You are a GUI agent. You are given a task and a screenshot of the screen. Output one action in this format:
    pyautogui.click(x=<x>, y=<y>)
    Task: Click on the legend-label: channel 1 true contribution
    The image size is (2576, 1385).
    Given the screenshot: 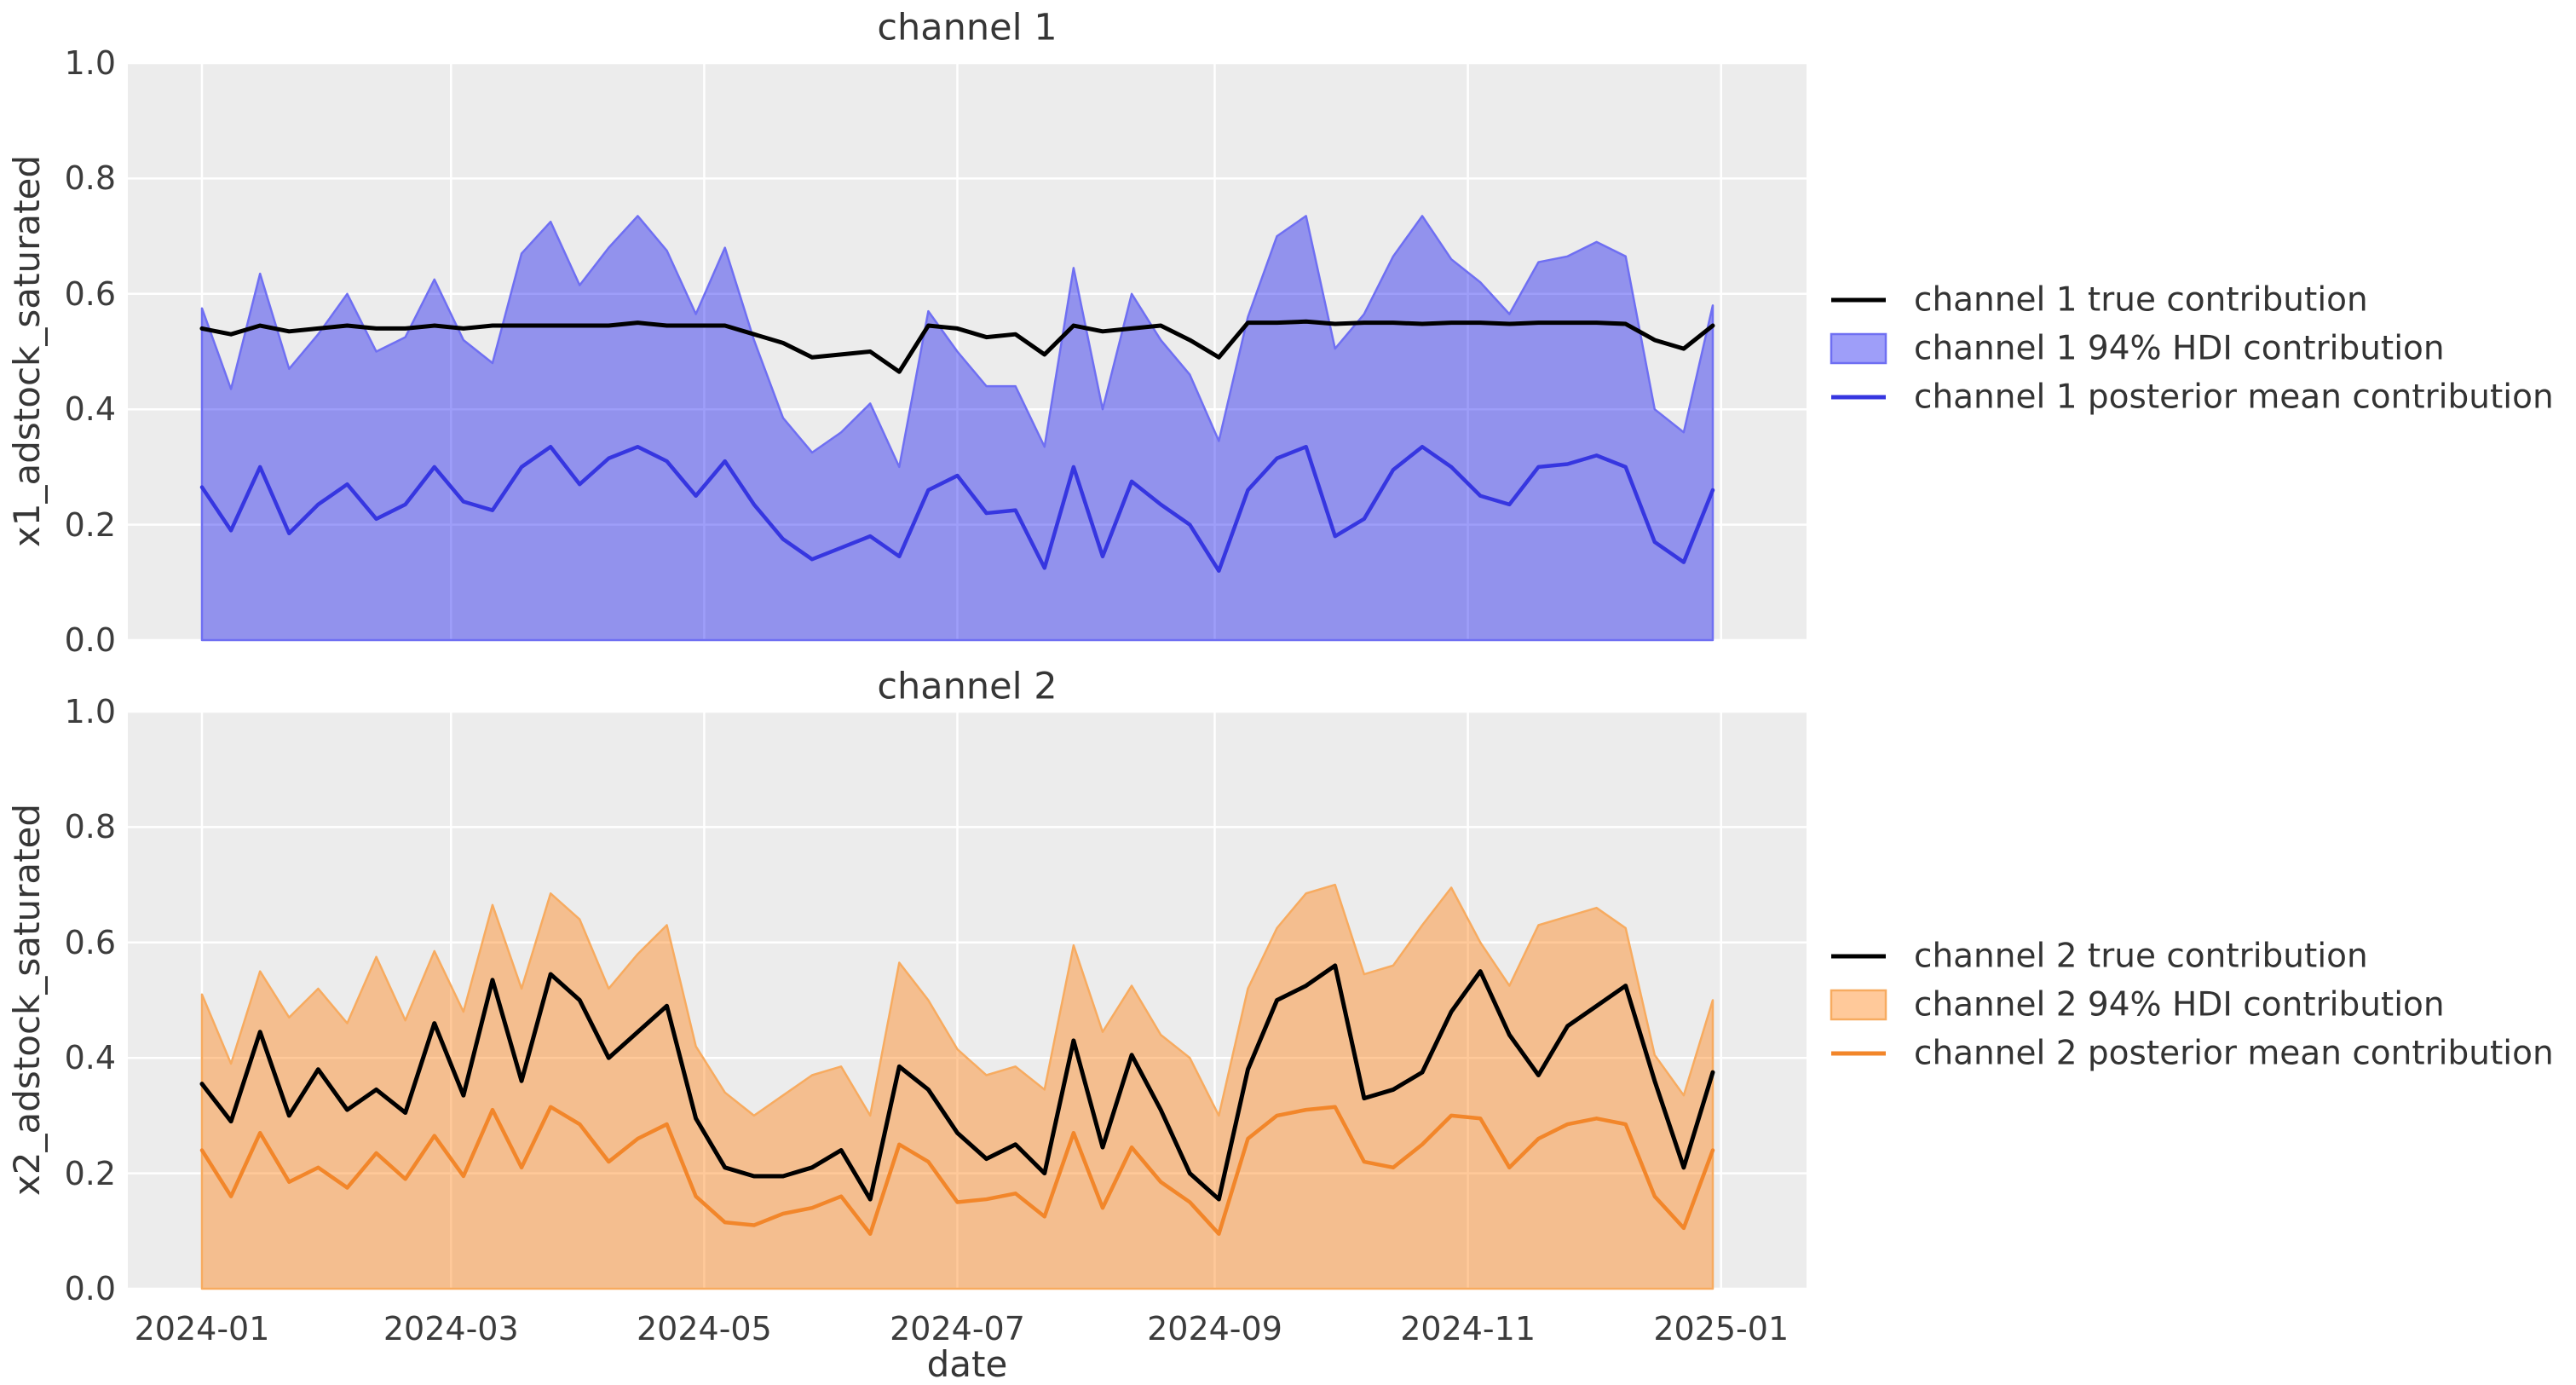 What is the action you would take?
    pyautogui.click(x=2141, y=300)
    